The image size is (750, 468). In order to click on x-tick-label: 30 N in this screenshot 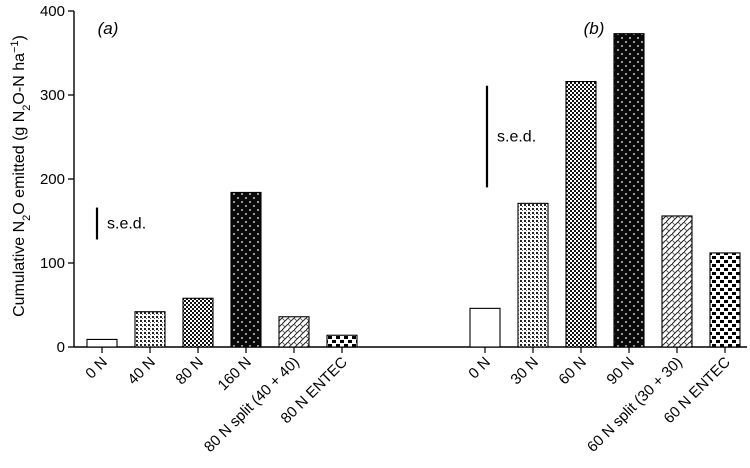, I will do `click(524, 371)`.